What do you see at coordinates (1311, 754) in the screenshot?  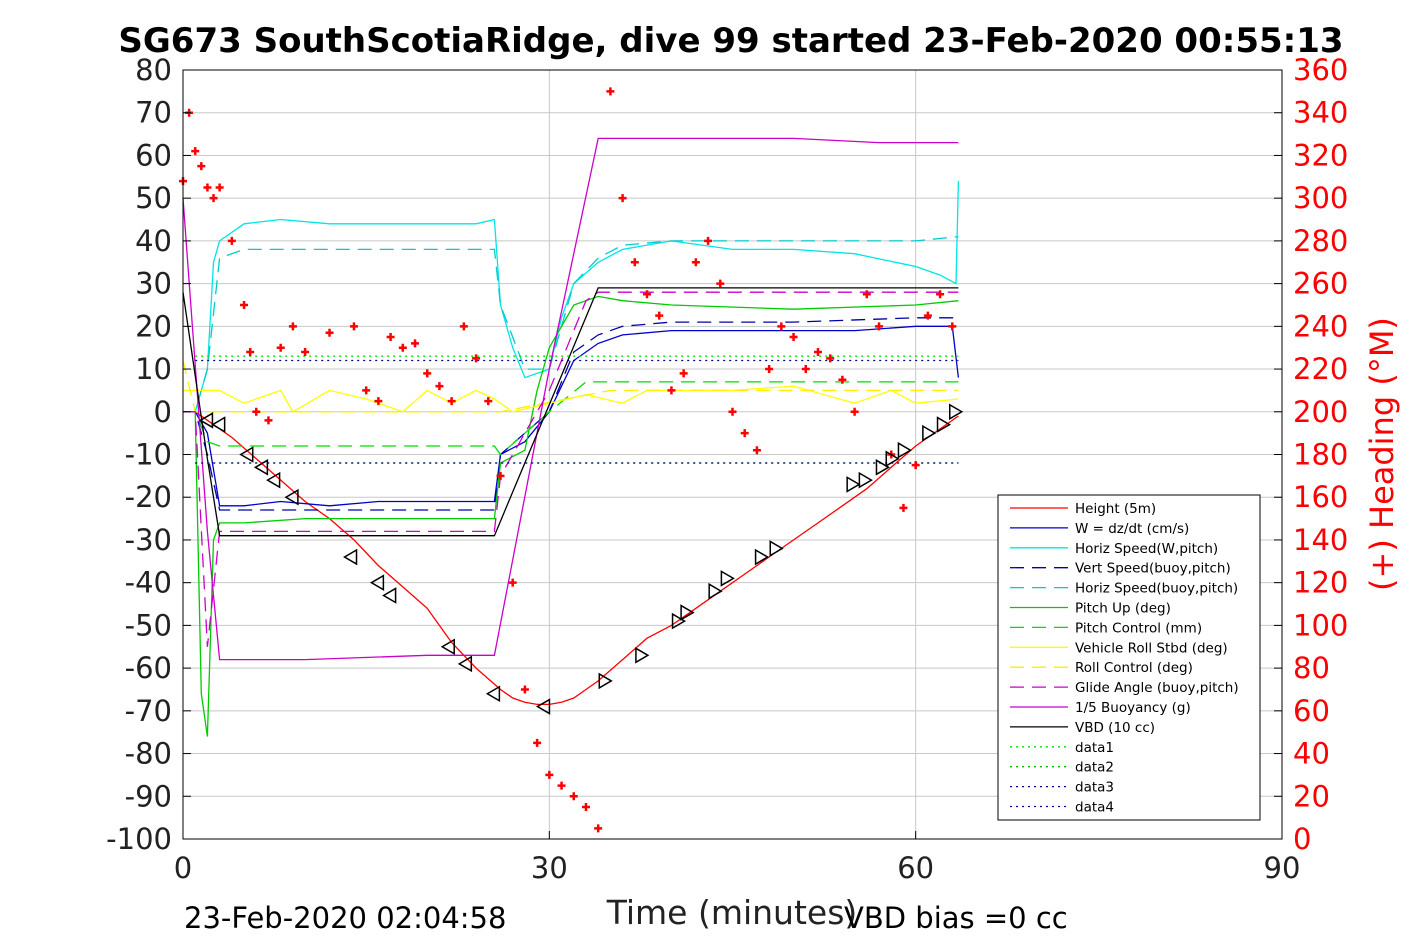 I see `right-y-tick-label: 40` at bounding box center [1311, 754].